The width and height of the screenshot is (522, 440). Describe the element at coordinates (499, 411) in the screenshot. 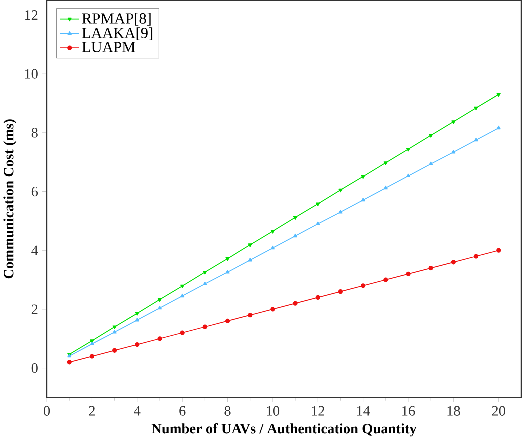

I see `x-tick-label: 20` at that location.